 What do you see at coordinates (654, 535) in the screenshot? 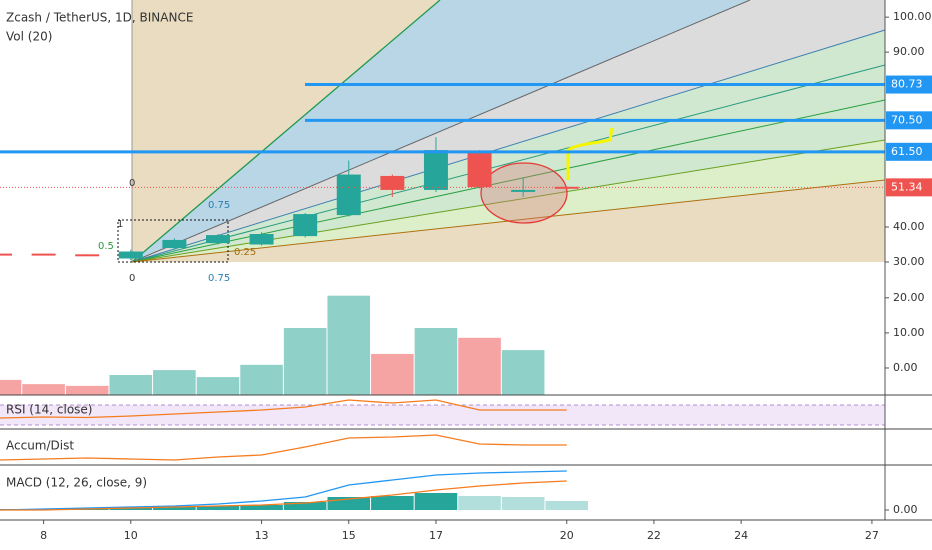
I see `x-tick-label: 22` at bounding box center [654, 535].